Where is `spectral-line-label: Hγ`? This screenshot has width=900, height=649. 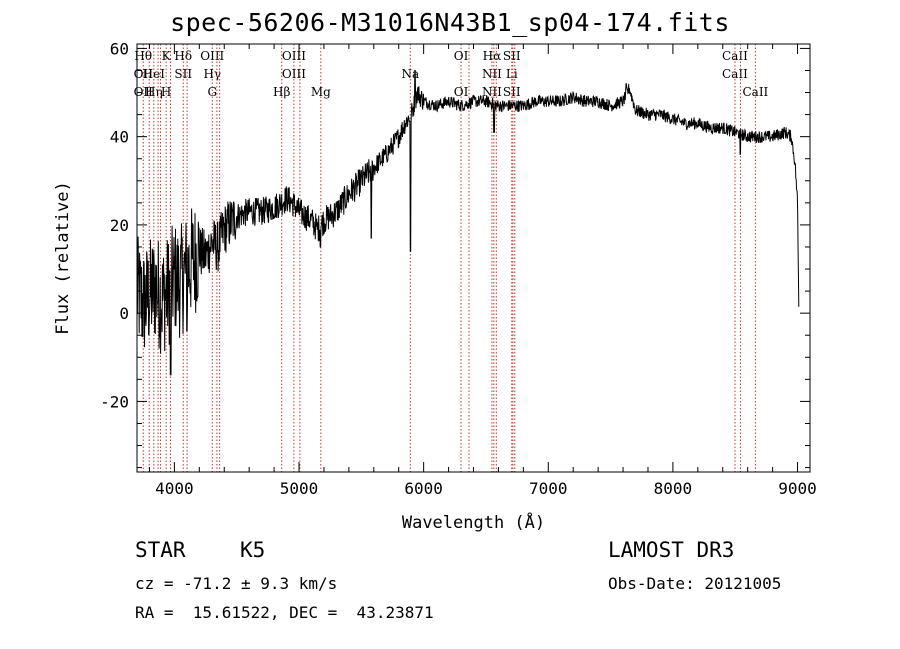 spectral-line-label: Hγ is located at coordinates (212, 74).